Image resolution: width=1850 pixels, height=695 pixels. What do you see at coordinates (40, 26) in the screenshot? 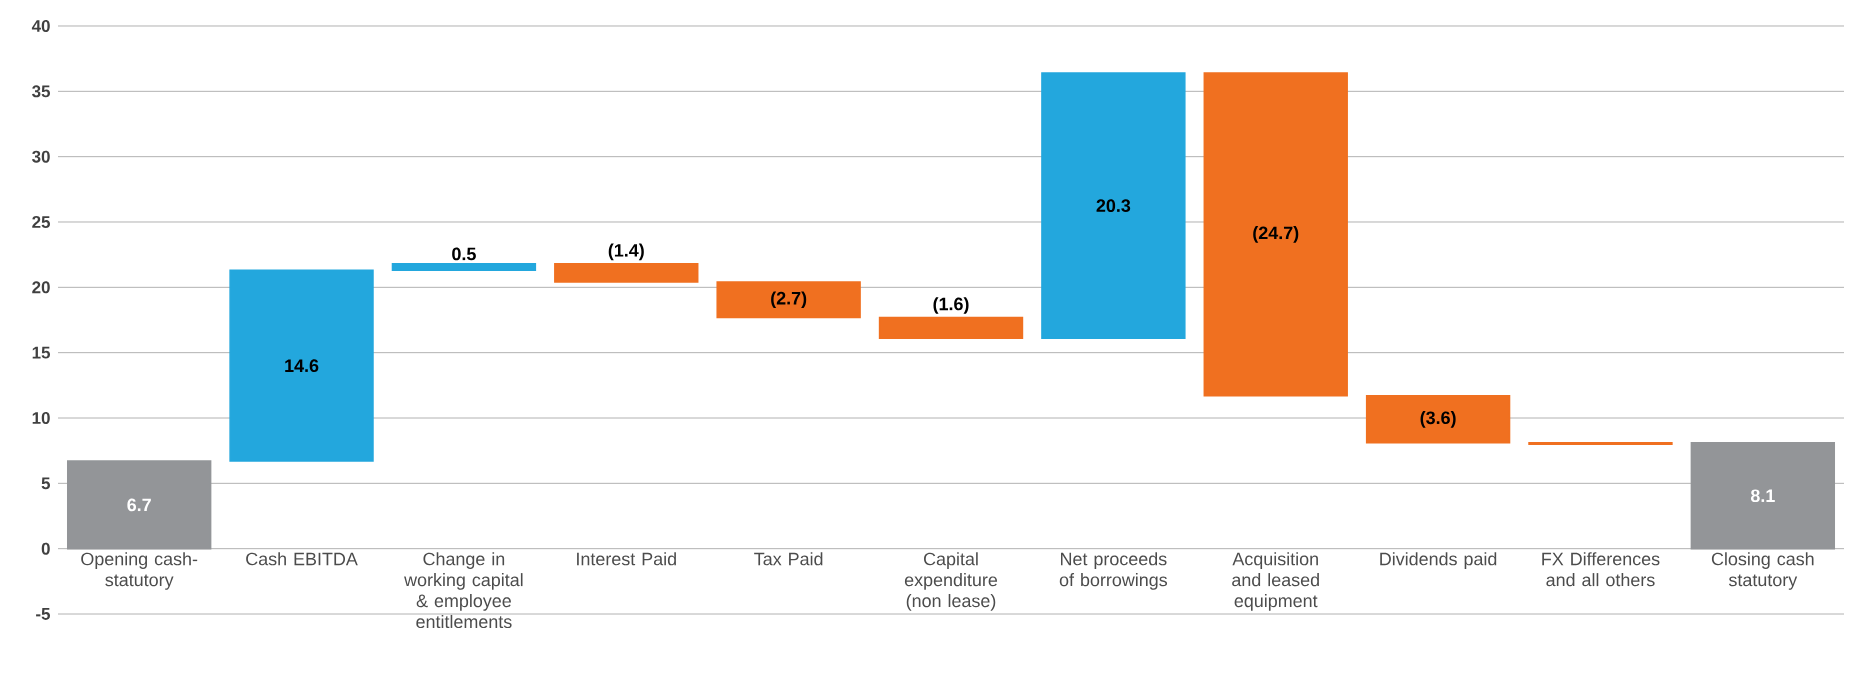
I see `y-tick-label: 40` at bounding box center [40, 26].